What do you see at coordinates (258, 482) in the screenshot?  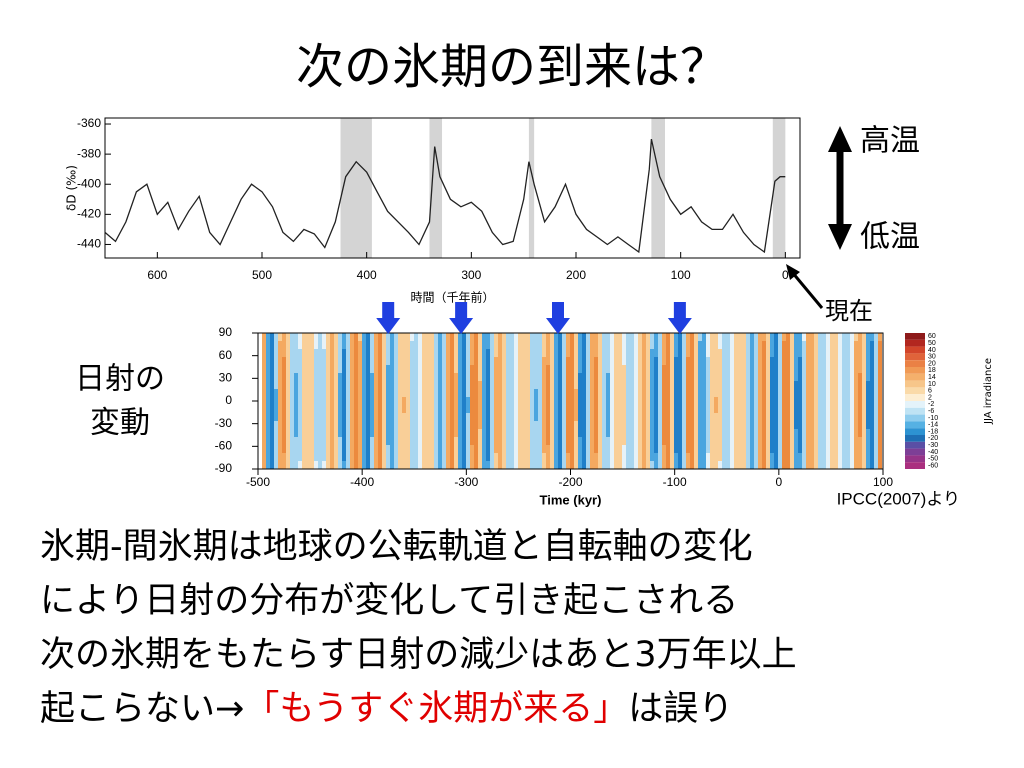 I see `x-tick-label: -500` at bounding box center [258, 482].